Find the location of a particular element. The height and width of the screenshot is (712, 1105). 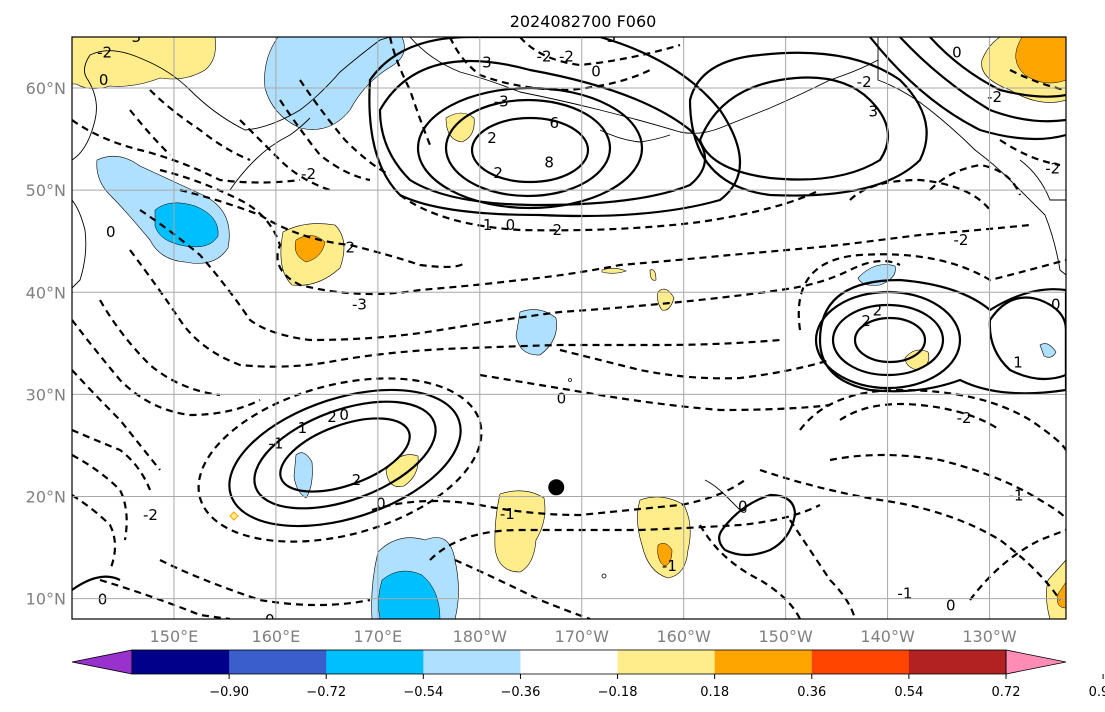

colorbar-label: −0.54 is located at coordinates (423, 692).